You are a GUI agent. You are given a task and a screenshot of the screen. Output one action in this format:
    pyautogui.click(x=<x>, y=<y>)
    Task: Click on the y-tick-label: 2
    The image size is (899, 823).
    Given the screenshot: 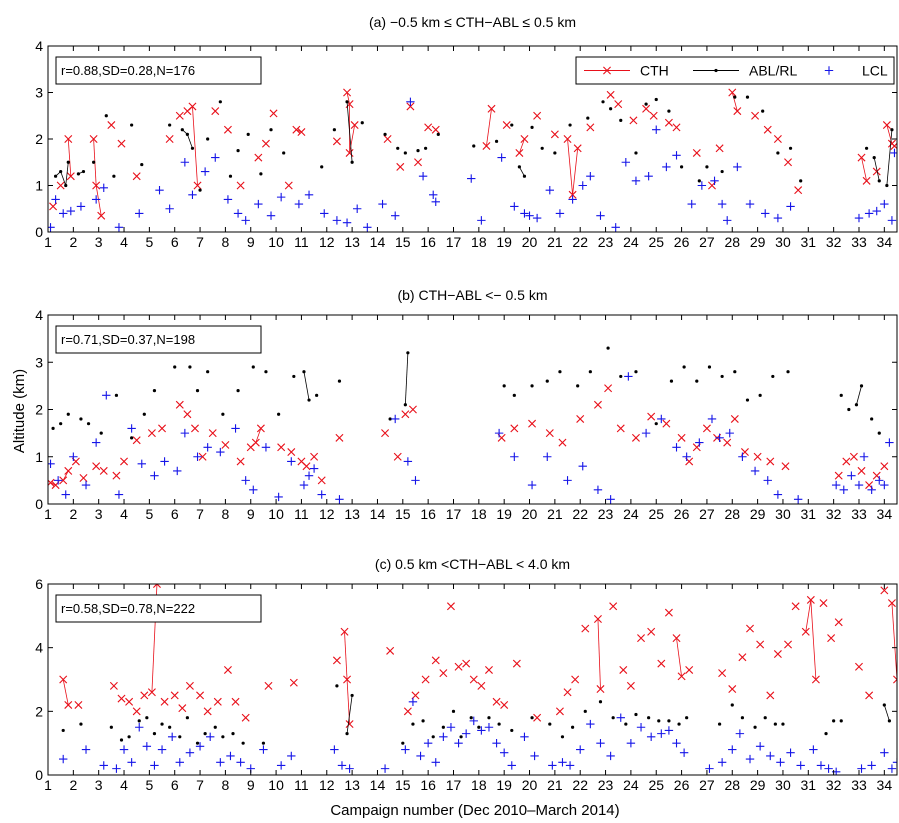 What is the action you would take?
    pyautogui.click(x=39, y=410)
    